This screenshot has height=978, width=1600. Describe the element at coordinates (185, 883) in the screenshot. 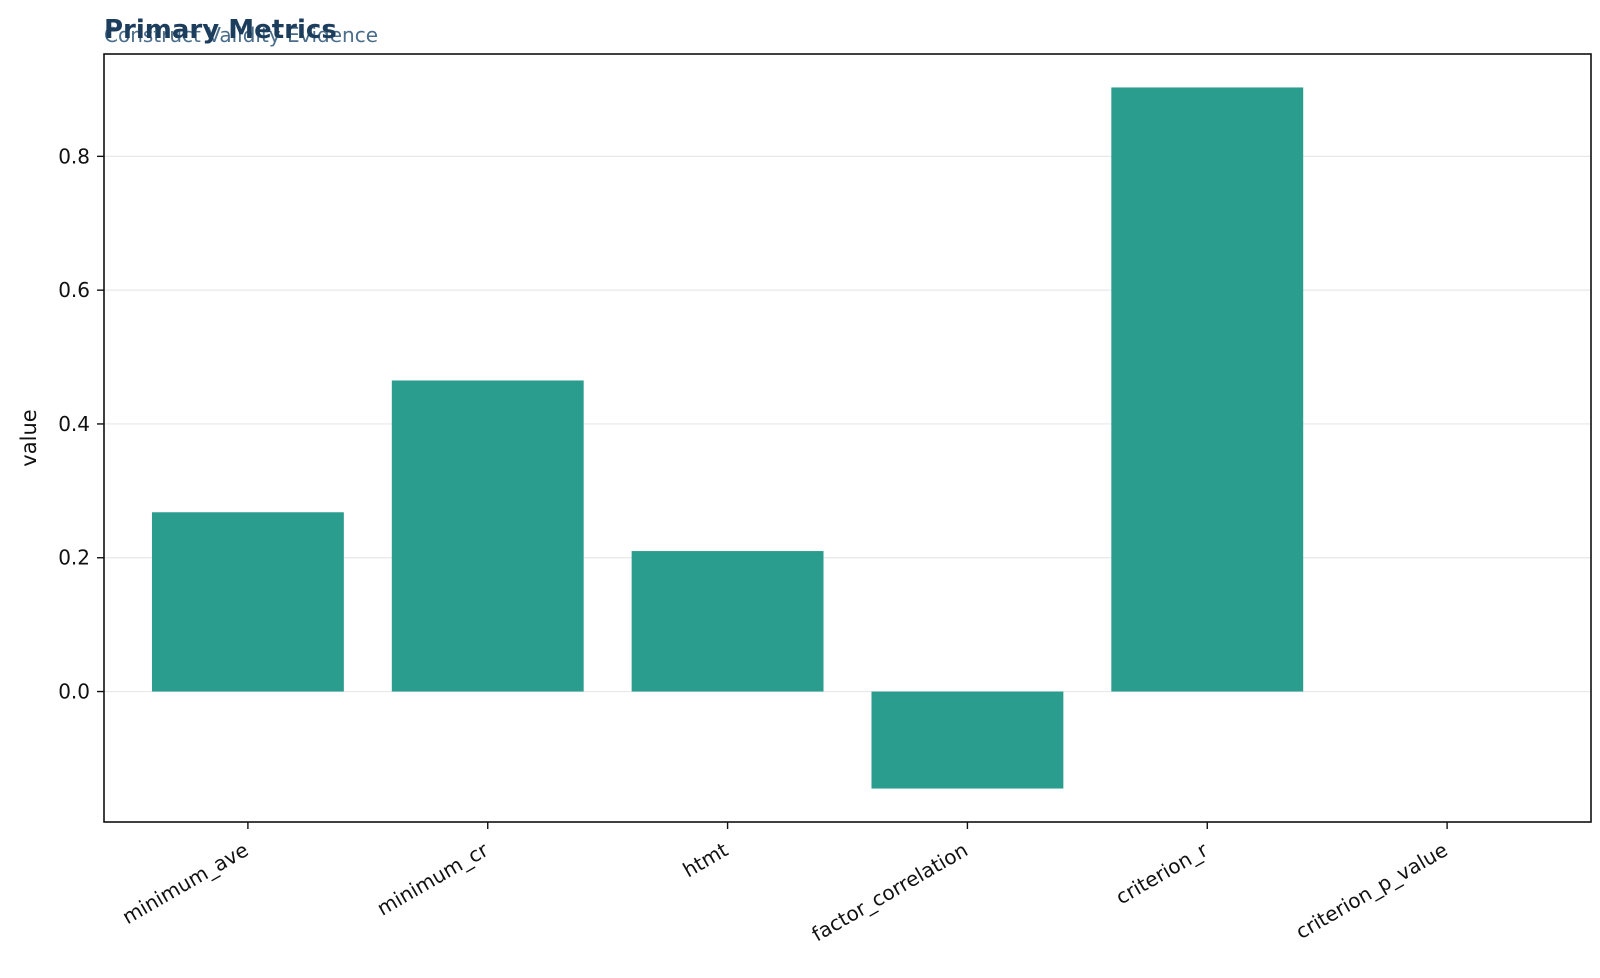

I see `x-tick-label: minimum_ave` at that location.